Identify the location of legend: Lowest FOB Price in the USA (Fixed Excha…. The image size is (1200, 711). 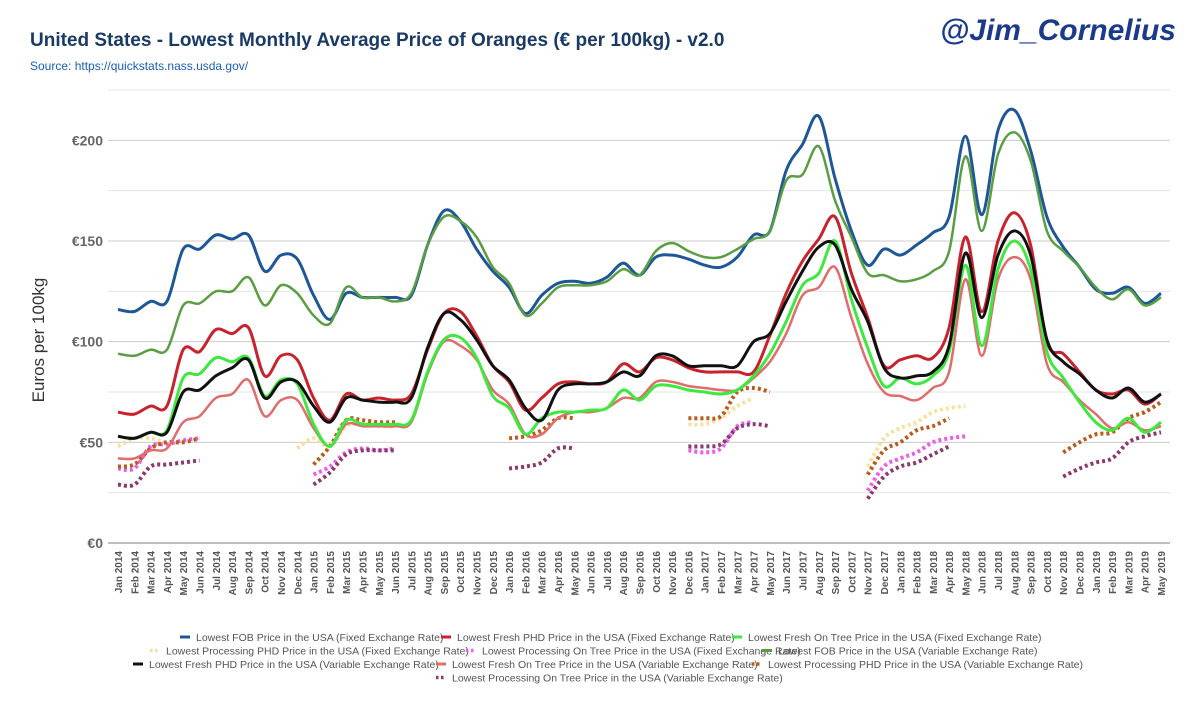
(608, 658).